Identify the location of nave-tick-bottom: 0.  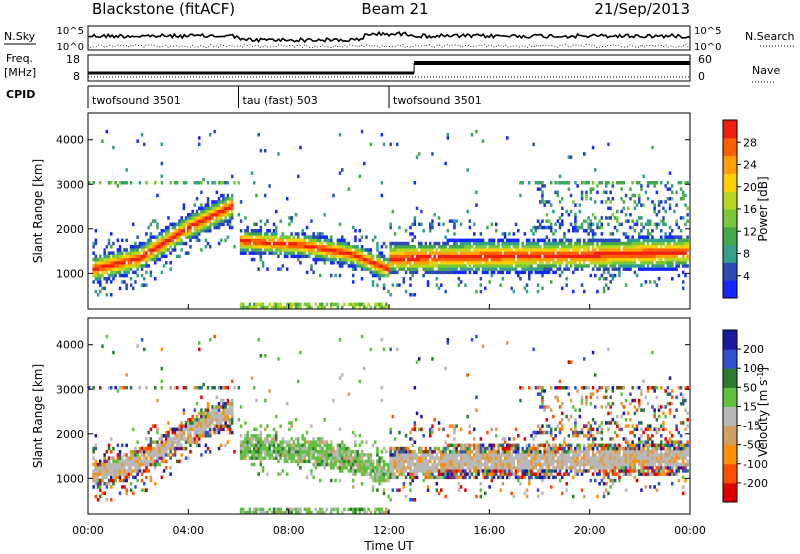
(701, 76).